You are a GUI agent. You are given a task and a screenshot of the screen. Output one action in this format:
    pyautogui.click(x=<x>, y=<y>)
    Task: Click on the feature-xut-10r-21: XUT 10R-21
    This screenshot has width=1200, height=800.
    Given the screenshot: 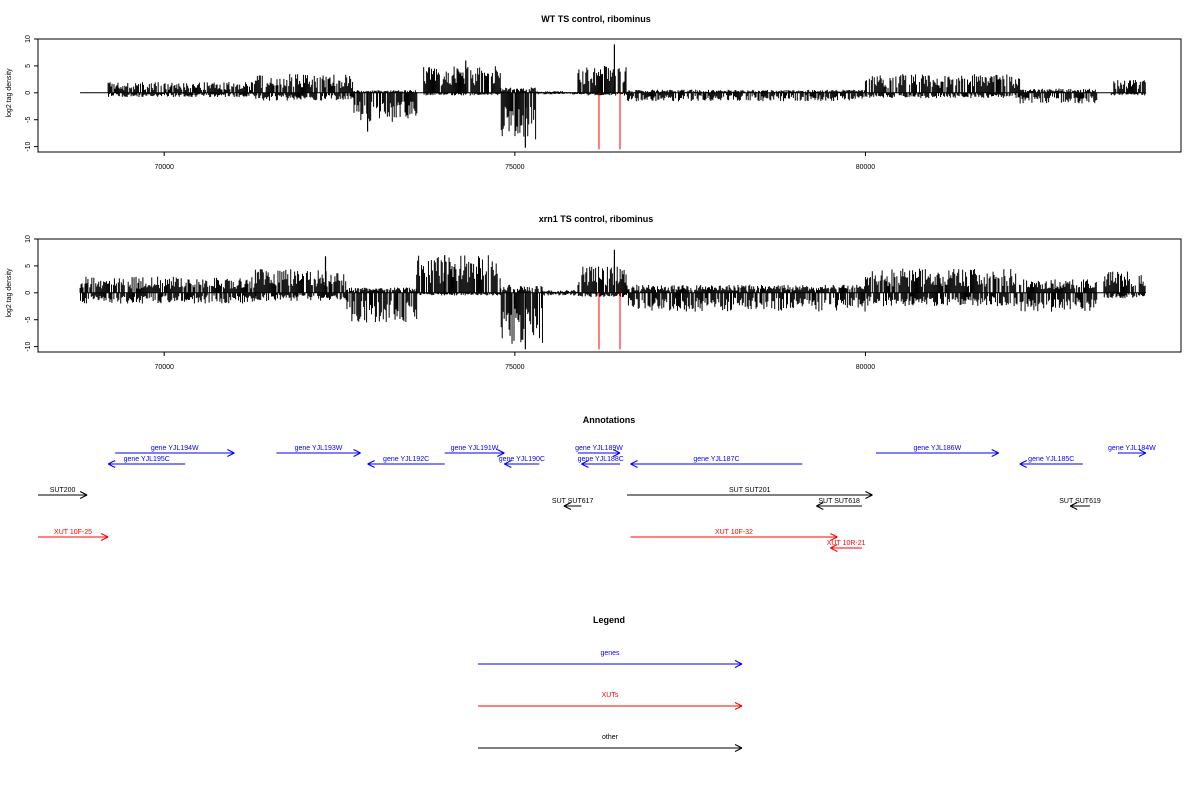 What is the action you would take?
    pyautogui.click(x=846, y=546)
    